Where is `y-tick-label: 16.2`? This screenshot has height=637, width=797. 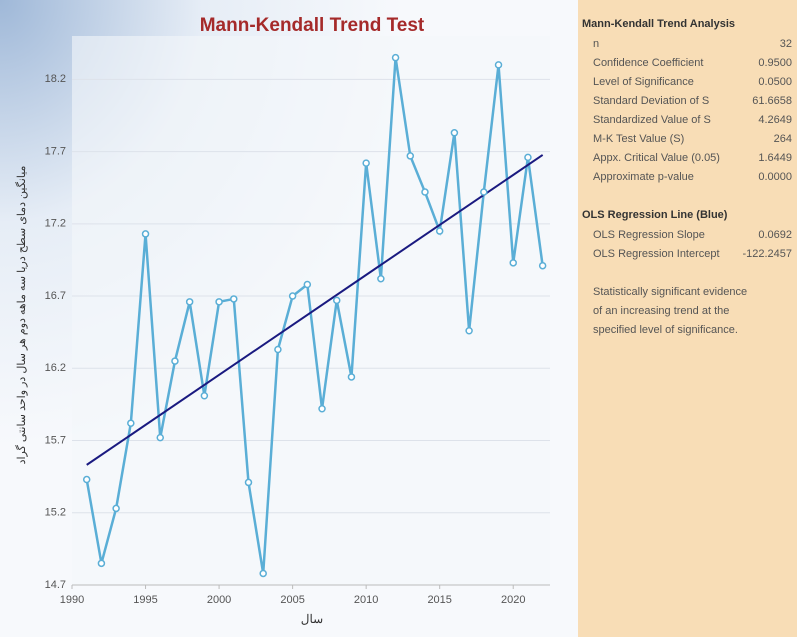
y-tick-label: 16.2 is located at coordinates (55, 368).